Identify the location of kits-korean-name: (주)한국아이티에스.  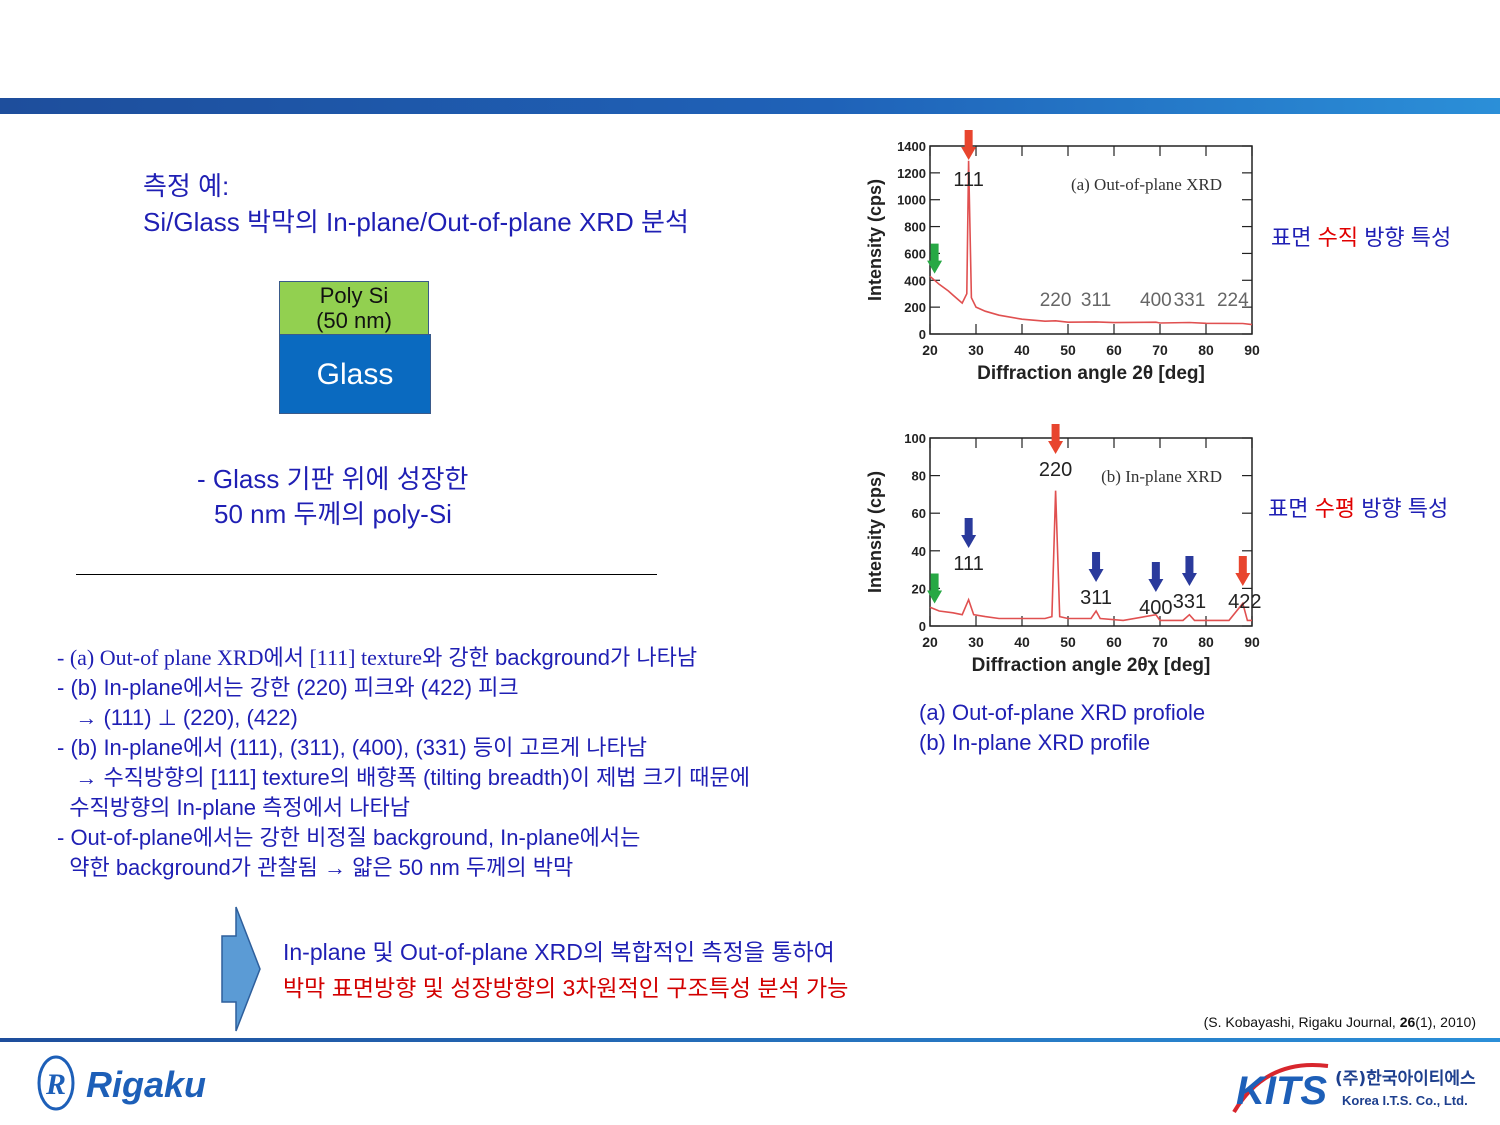
(1405, 1079).